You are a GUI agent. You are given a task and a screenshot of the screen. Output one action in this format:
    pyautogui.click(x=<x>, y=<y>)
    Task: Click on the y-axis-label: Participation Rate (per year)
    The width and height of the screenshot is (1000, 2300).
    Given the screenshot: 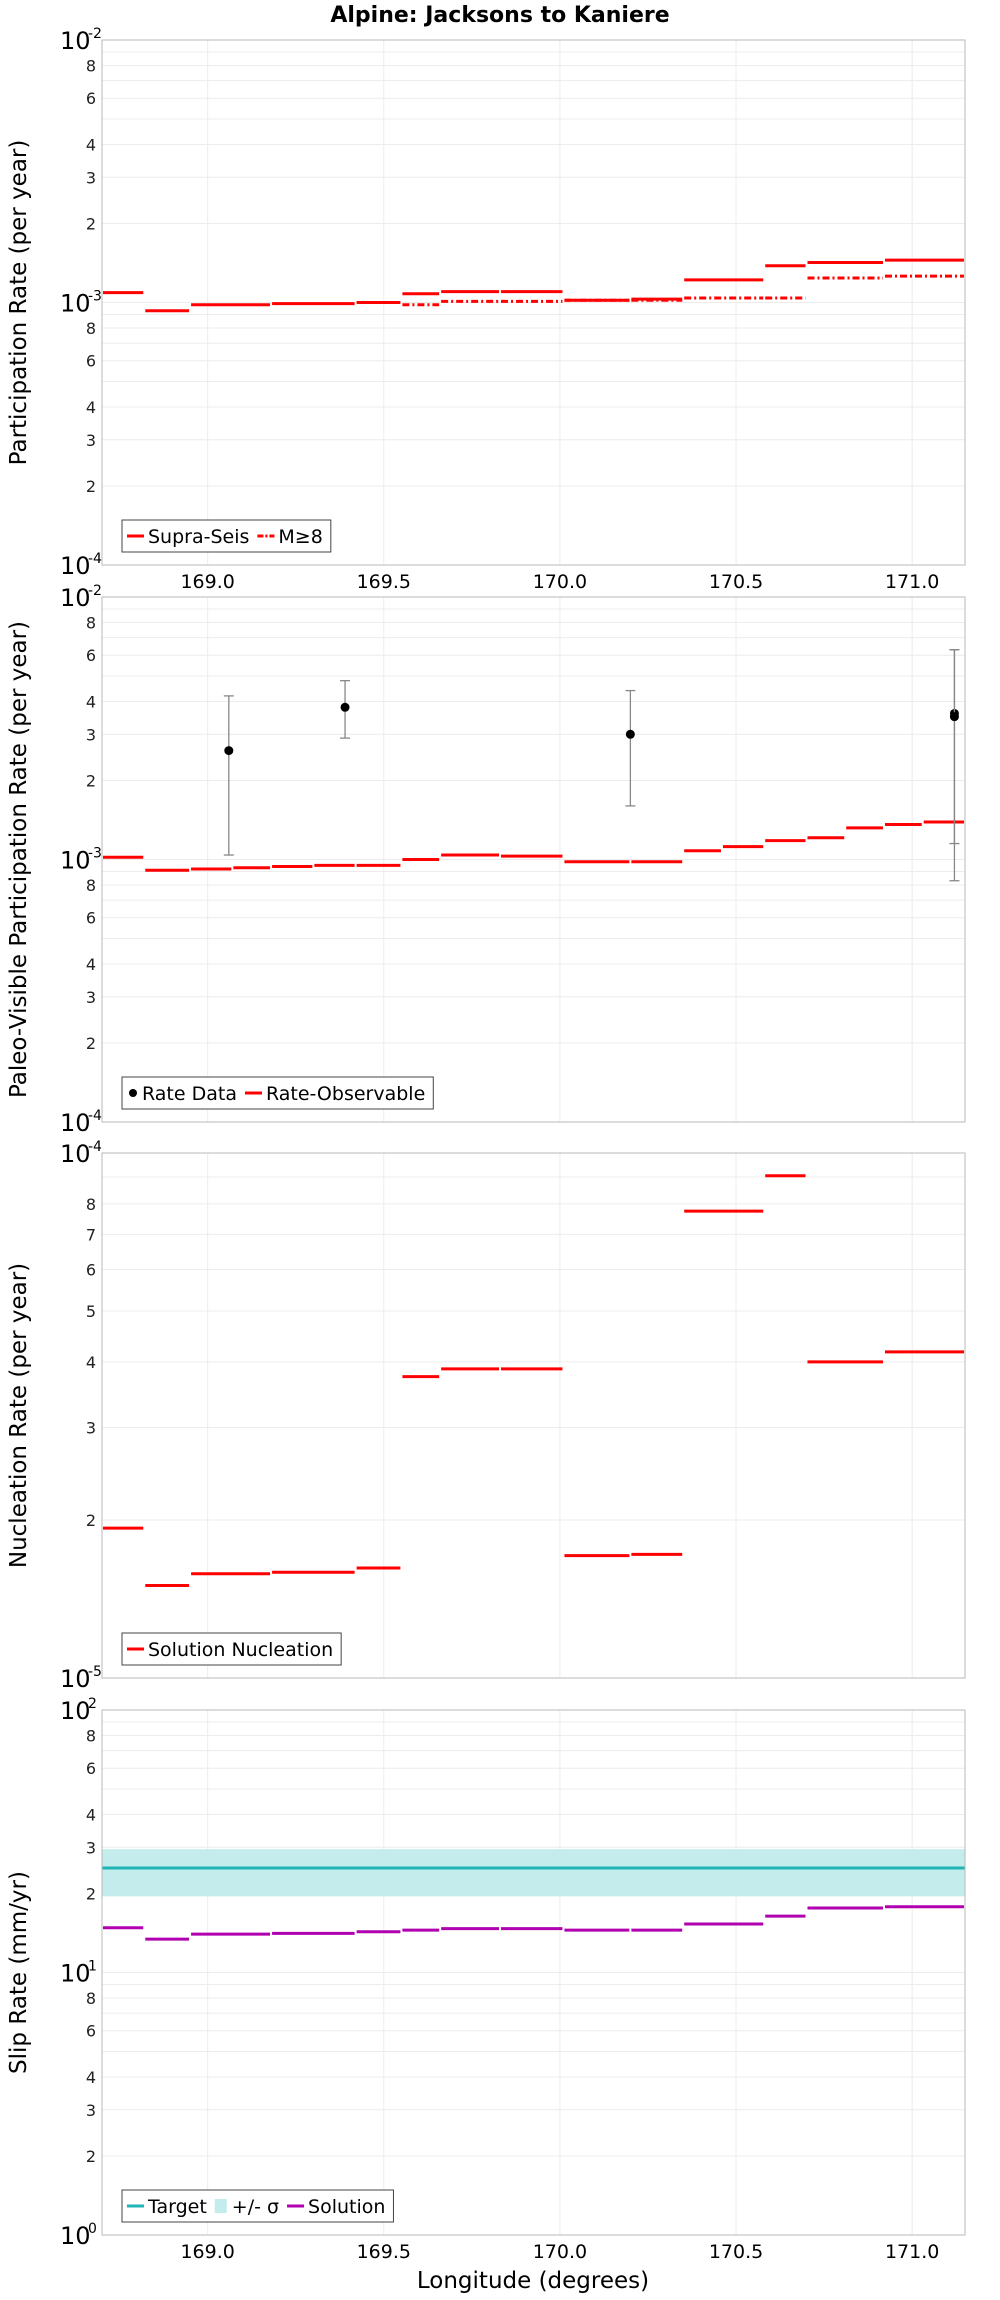 What is the action you would take?
    pyautogui.click(x=19, y=303)
    